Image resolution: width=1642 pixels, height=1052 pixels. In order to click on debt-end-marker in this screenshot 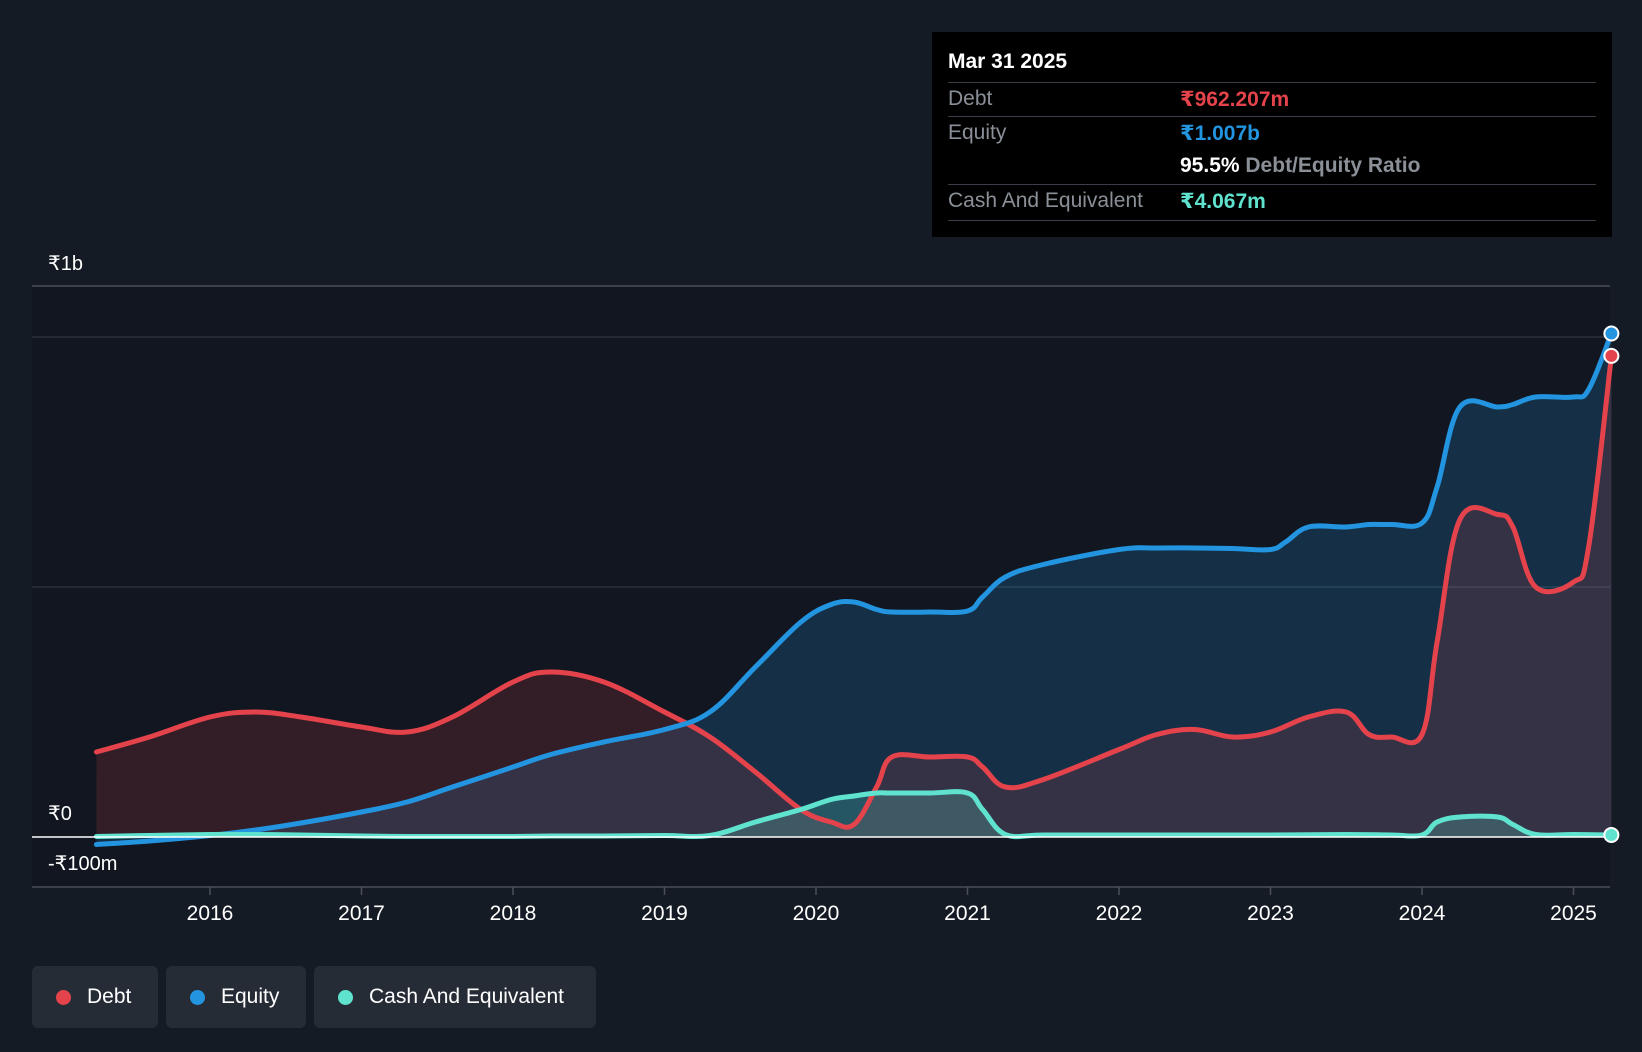, I will do `click(1611, 355)`.